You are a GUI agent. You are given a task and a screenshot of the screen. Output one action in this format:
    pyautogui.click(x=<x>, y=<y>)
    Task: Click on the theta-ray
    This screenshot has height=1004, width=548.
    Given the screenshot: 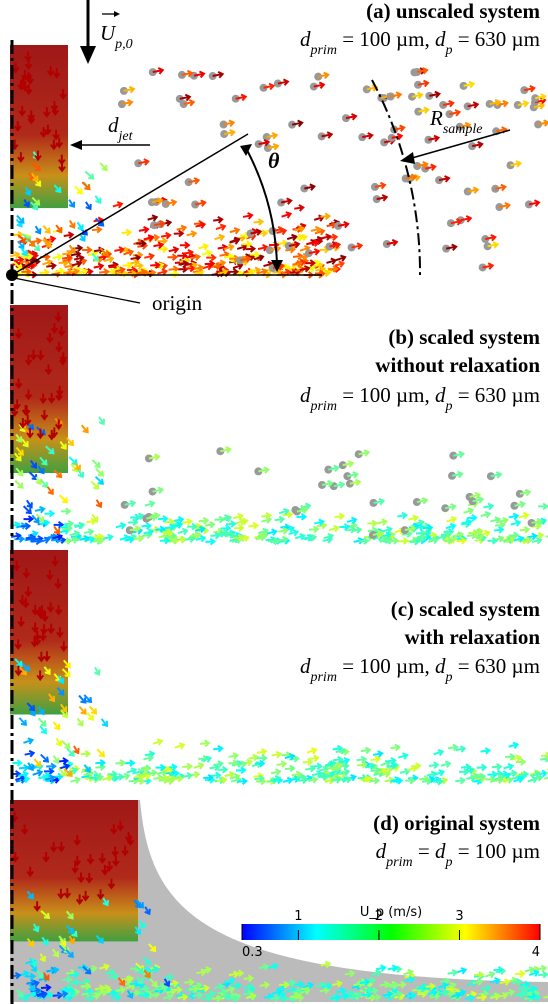 What is the action you would take?
    pyautogui.click(x=130, y=204)
    